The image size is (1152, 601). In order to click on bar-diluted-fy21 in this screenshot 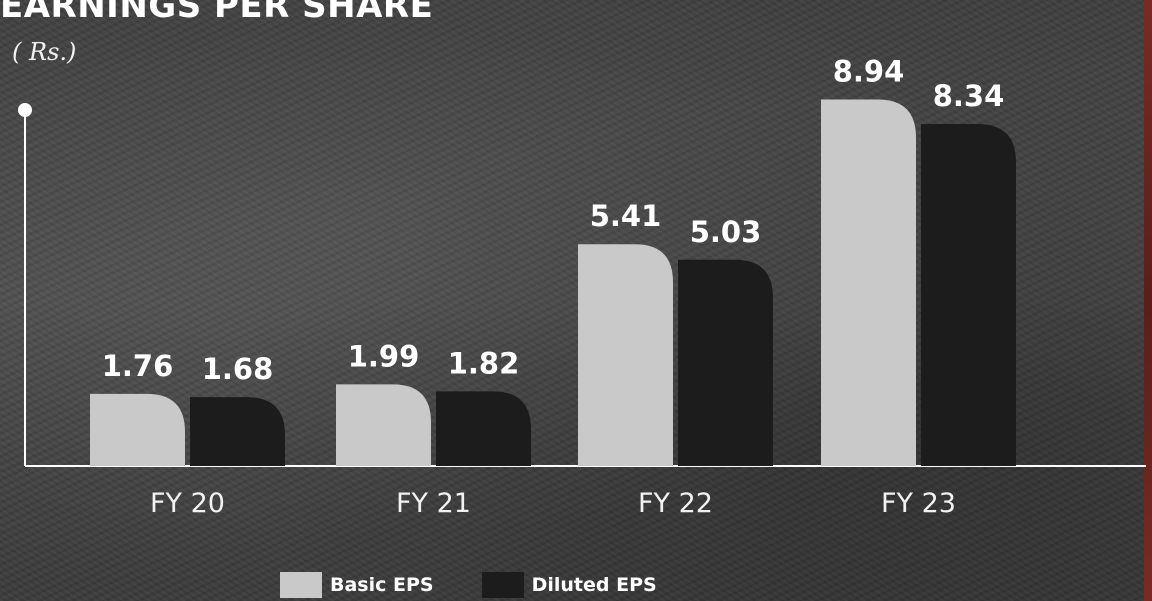, I will do `click(483, 428)`.